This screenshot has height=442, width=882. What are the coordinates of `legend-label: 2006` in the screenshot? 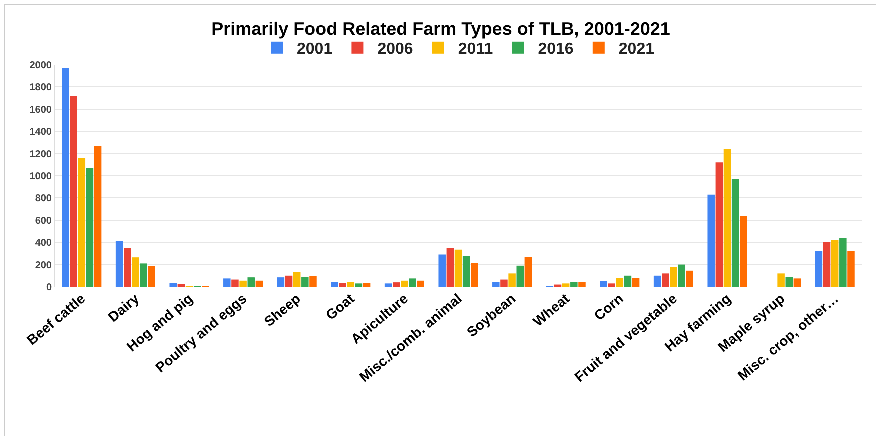 It's located at (396, 49).